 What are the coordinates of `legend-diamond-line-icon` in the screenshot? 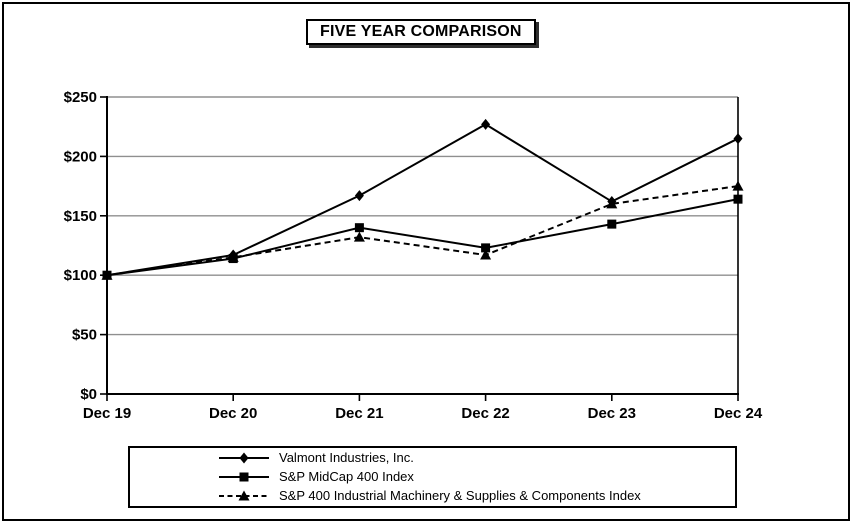 It's located at (244, 458).